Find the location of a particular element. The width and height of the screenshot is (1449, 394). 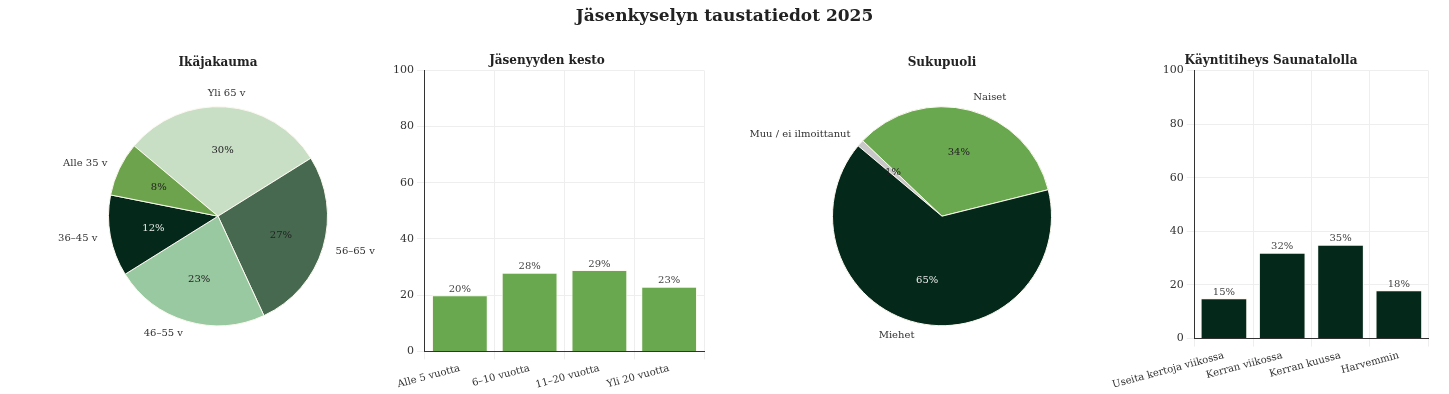

data-label: 30% is located at coordinates (222, 150).